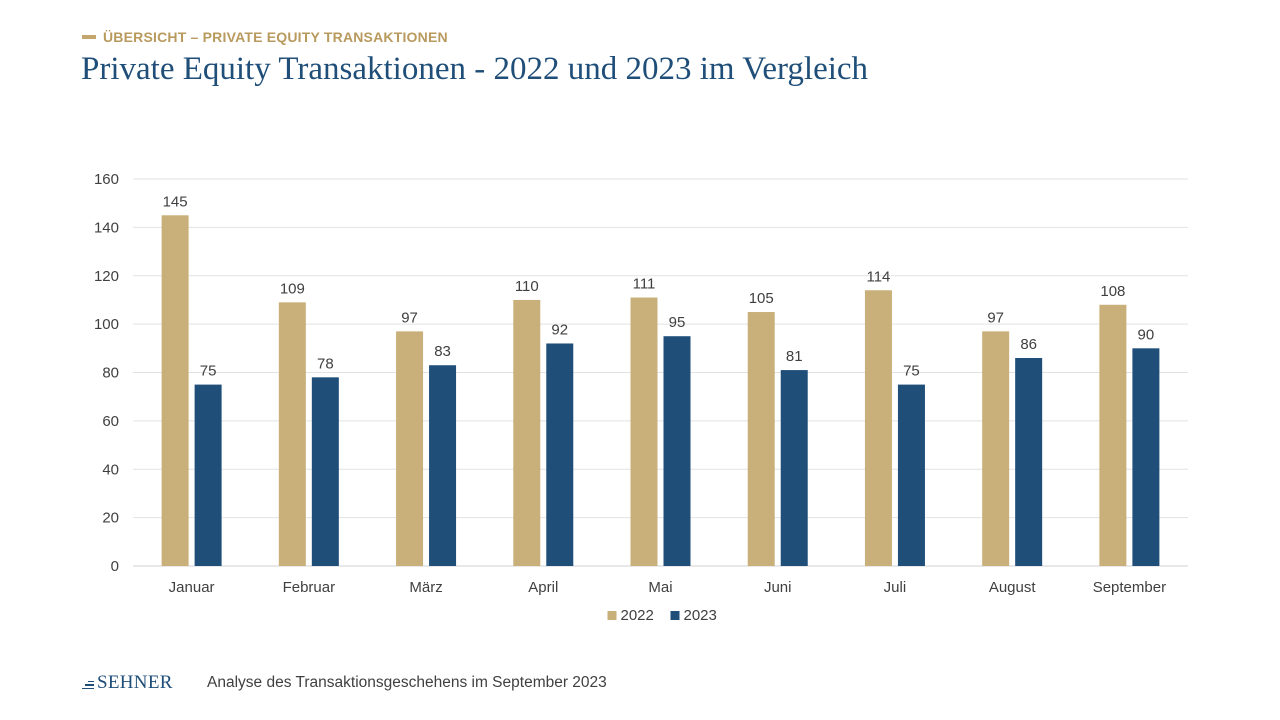 The height and width of the screenshot is (720, 1280). Describe the element at coordinates (677, 322) in the screenshot. I see `data-label: 95` at that location.